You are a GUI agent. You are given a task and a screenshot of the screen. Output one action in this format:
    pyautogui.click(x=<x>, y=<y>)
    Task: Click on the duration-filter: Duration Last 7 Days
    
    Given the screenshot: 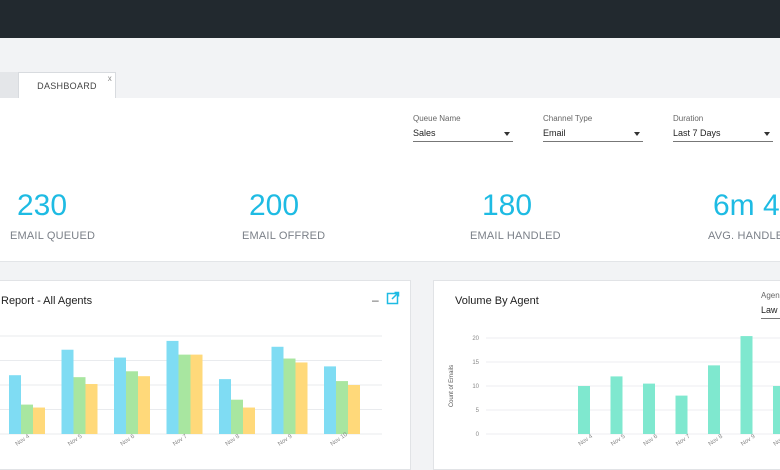 What is the action you would take?
    pyautogui.click(x=723, y=128)
    